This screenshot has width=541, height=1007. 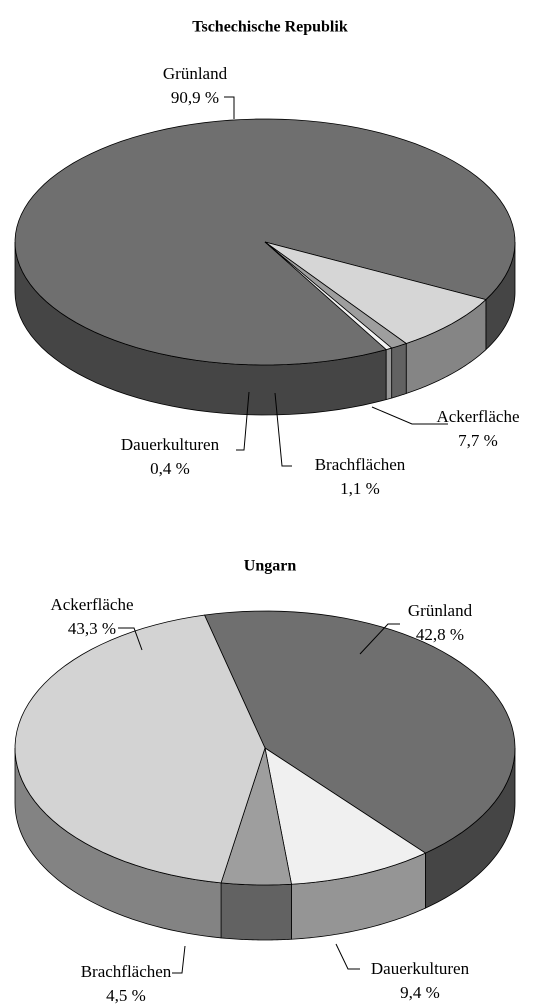 What do you see at coordinates (270, 566) in the screenshot?
I see `chart-title: Ungarn` at bounding box center [270, 566].